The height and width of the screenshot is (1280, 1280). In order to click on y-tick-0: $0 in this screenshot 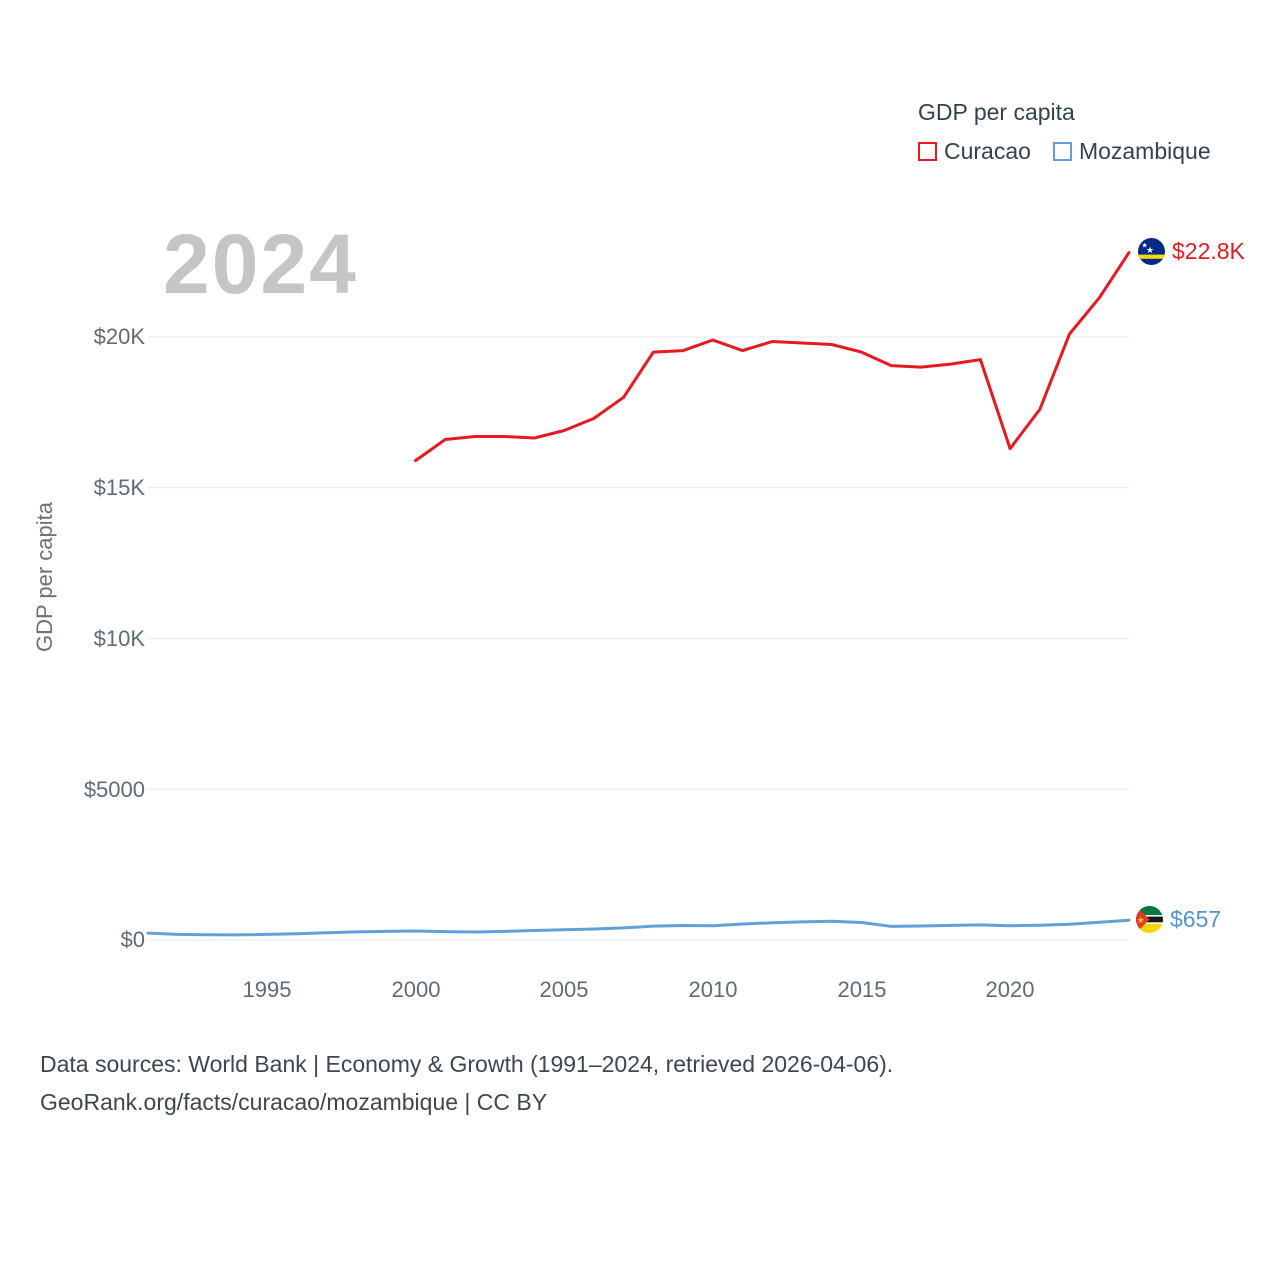, I will do `click(132, 939)`.